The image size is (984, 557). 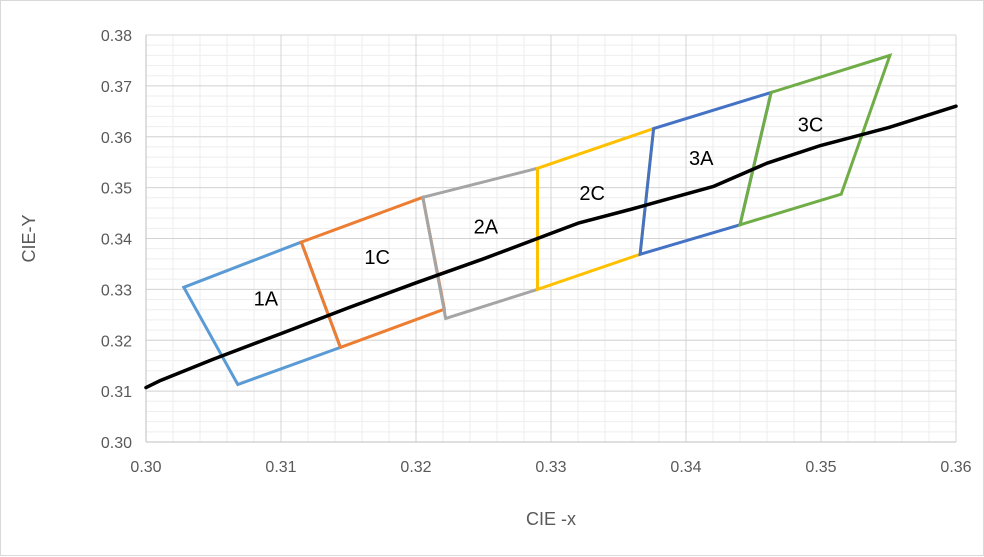 I want to click on y-tick-label: 0.36, so click(x=116, y=138).